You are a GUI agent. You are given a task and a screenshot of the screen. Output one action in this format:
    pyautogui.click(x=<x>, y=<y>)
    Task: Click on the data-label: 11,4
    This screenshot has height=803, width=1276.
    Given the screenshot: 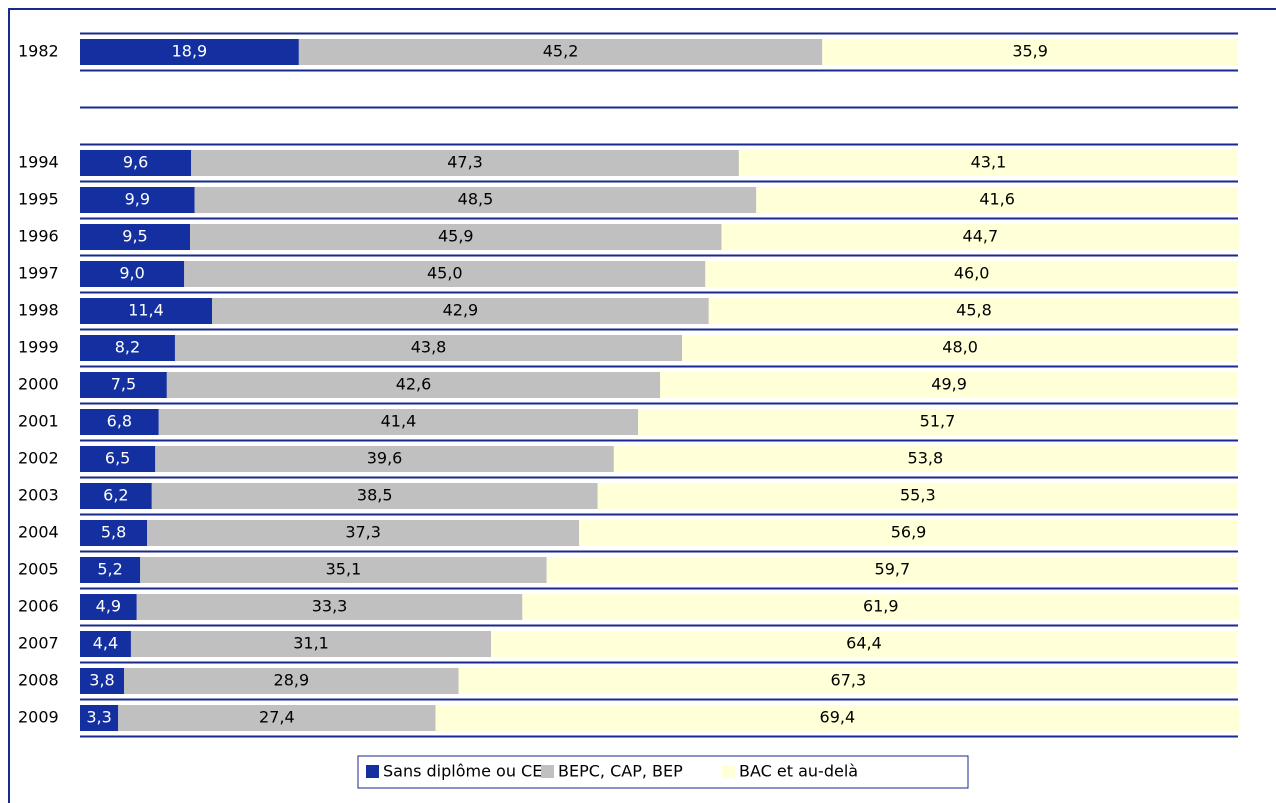 What is the action you would take?
    pyautogui.click(x=146, y=310)
    